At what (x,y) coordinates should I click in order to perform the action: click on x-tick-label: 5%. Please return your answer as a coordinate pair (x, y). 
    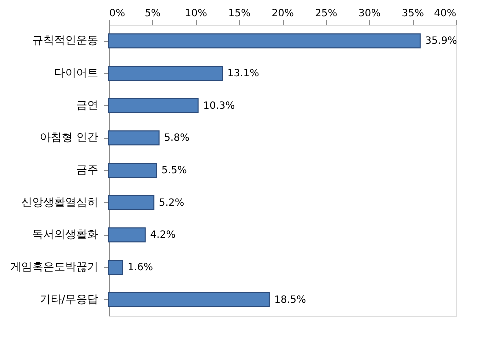
    Looking at the image, I should click on (152, 14).